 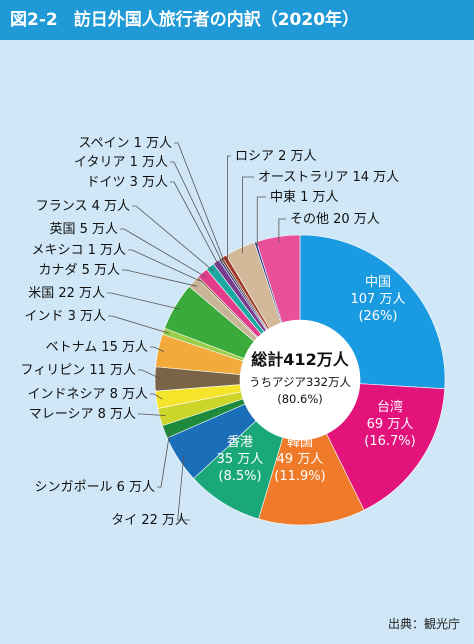 I want to click on leader-line-英国, so click(x=163, y=253).